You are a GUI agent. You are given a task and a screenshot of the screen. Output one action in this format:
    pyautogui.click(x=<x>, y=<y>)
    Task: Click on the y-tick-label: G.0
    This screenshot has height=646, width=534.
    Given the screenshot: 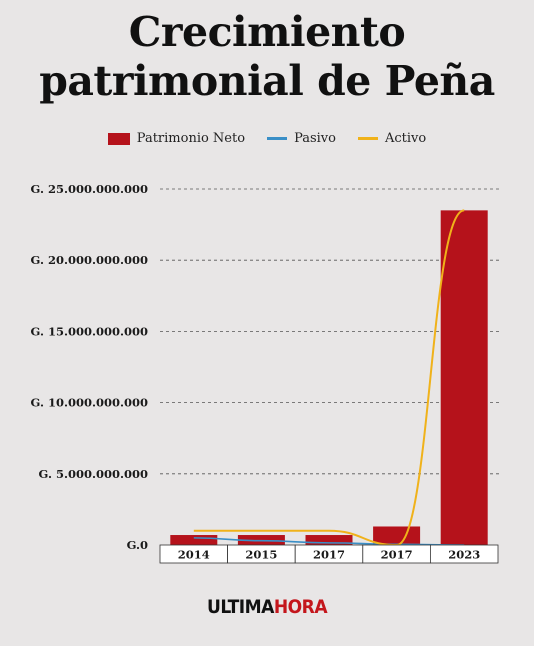 What is the action you would take?
    pyautogui.click(x=137, y=545)
    